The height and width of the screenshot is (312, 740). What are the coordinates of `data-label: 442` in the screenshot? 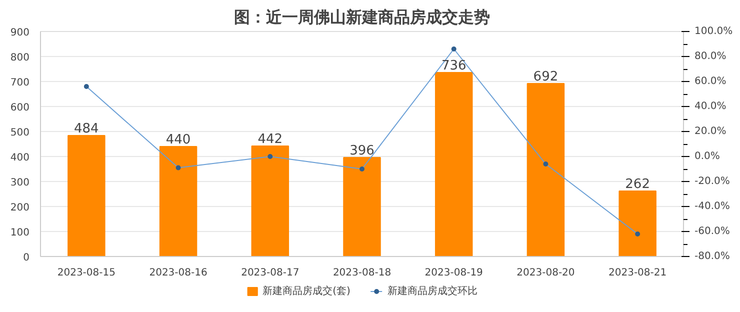 It's located at (270, 139).